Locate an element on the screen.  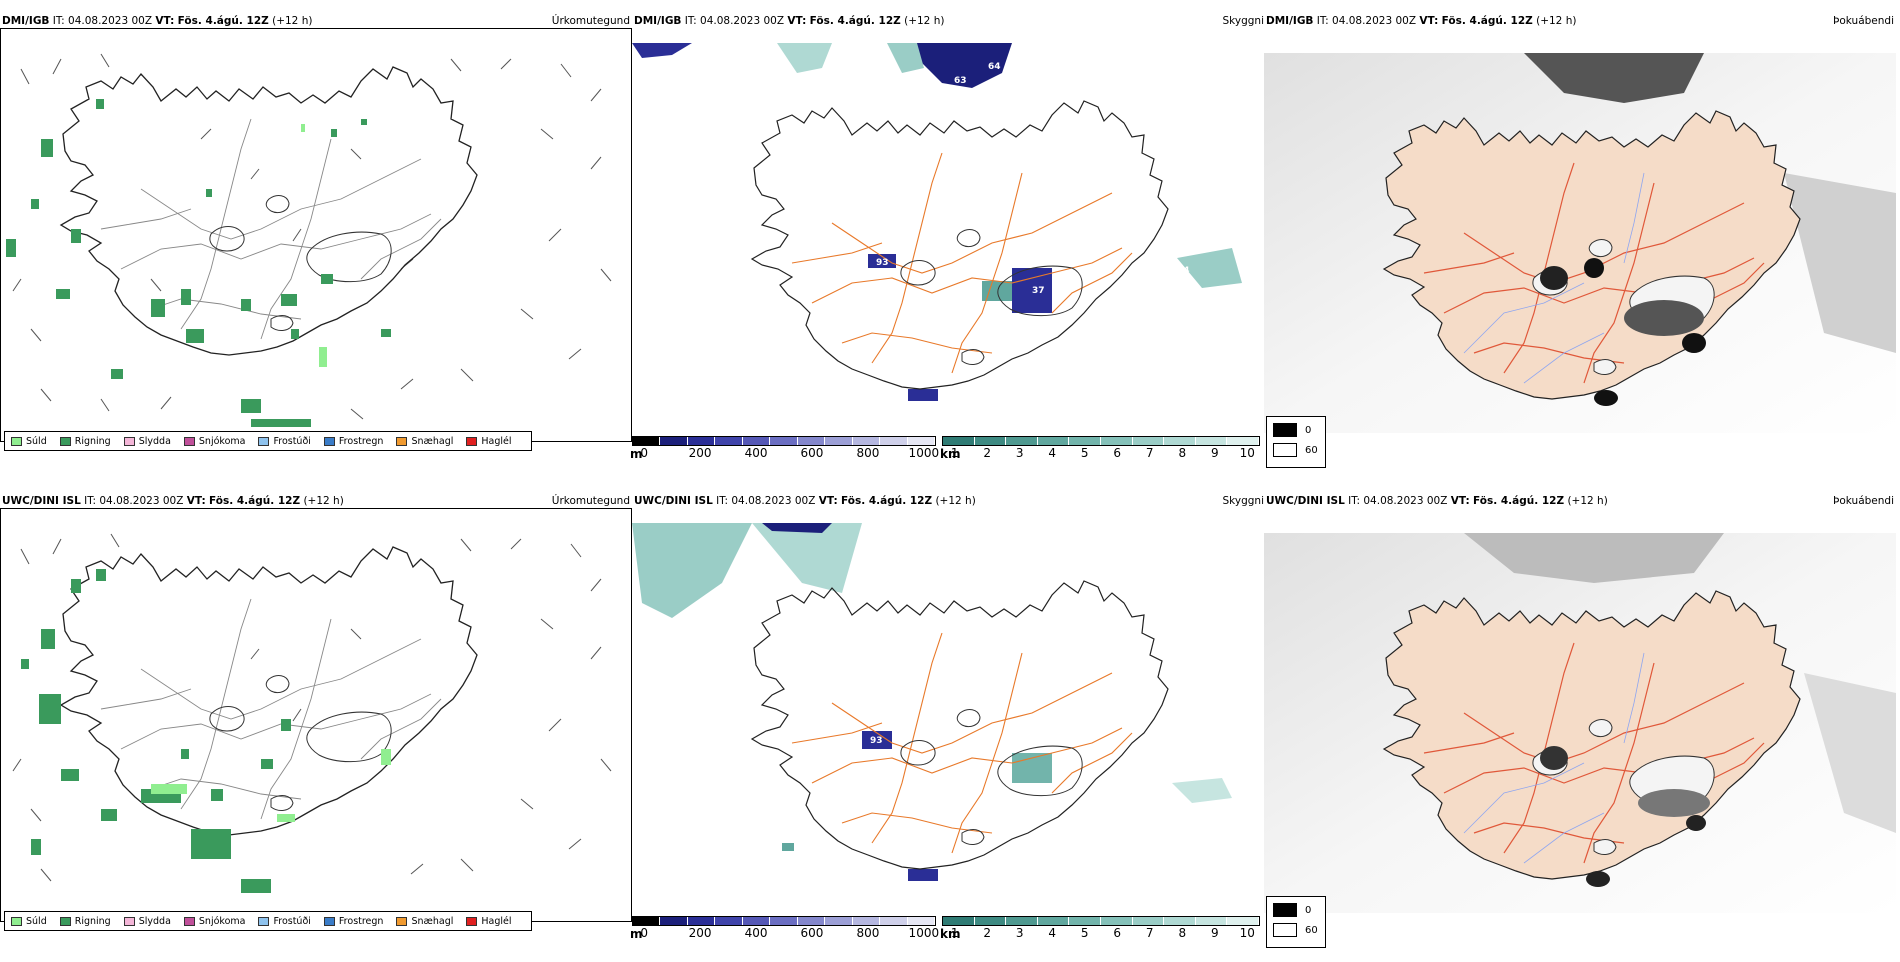
panel-title: Úrkomutegund is located at coordinates (590, 501).